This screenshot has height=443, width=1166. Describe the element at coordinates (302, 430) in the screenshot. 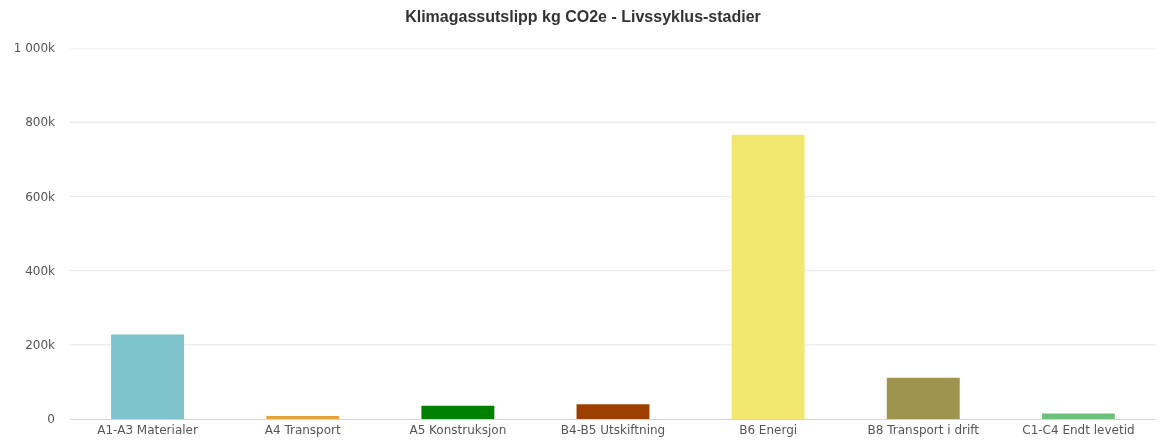

I see `x-tick-label: A4 Transport` at that location.